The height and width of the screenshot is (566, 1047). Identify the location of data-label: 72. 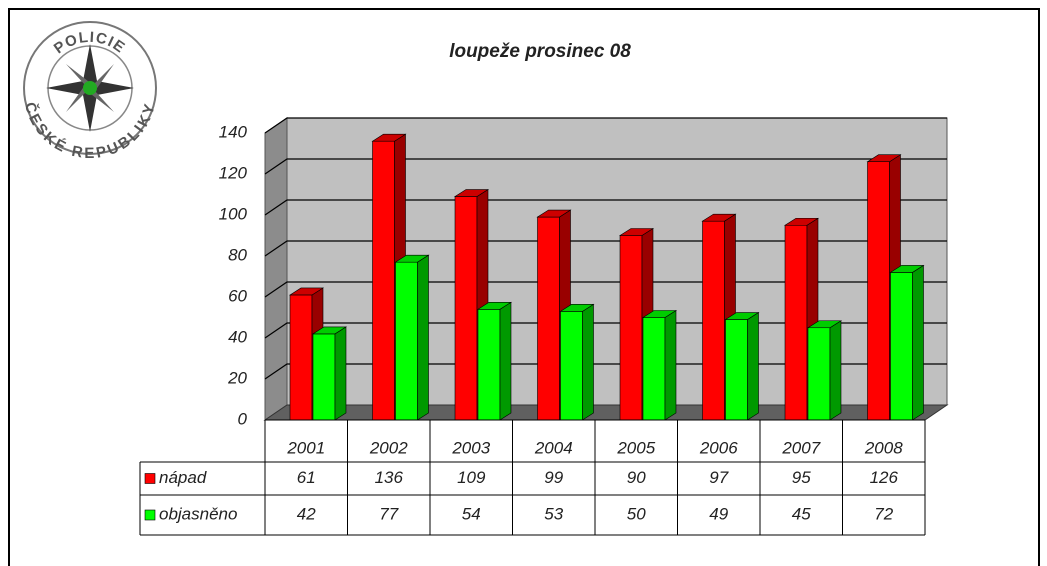
(883, 513).